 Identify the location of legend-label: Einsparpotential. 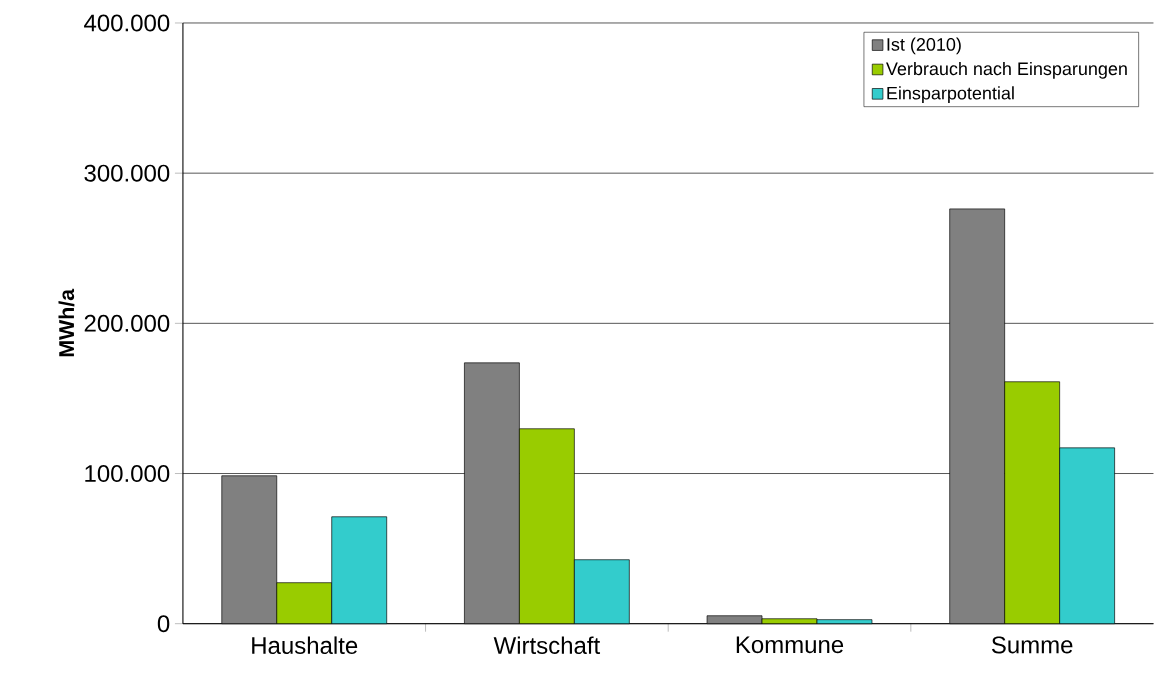
(950, 95).